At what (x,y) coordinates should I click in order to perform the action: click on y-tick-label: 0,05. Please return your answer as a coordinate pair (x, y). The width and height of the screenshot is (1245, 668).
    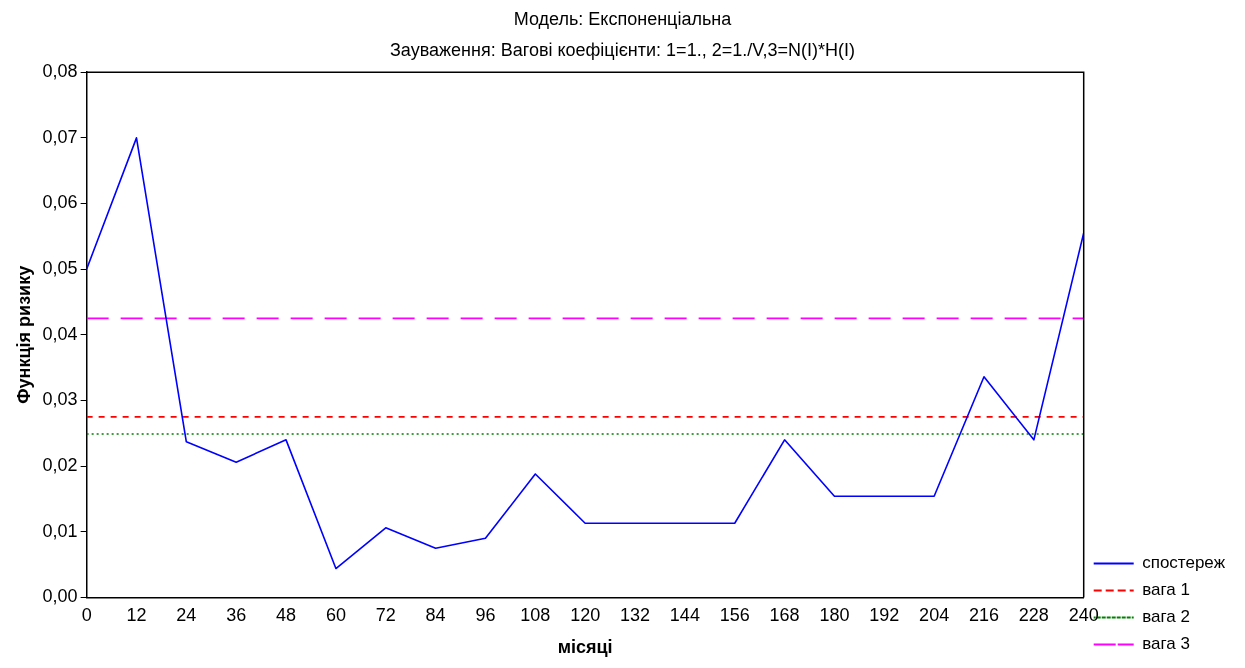
    Looking at the image, I should click on (60, 268).